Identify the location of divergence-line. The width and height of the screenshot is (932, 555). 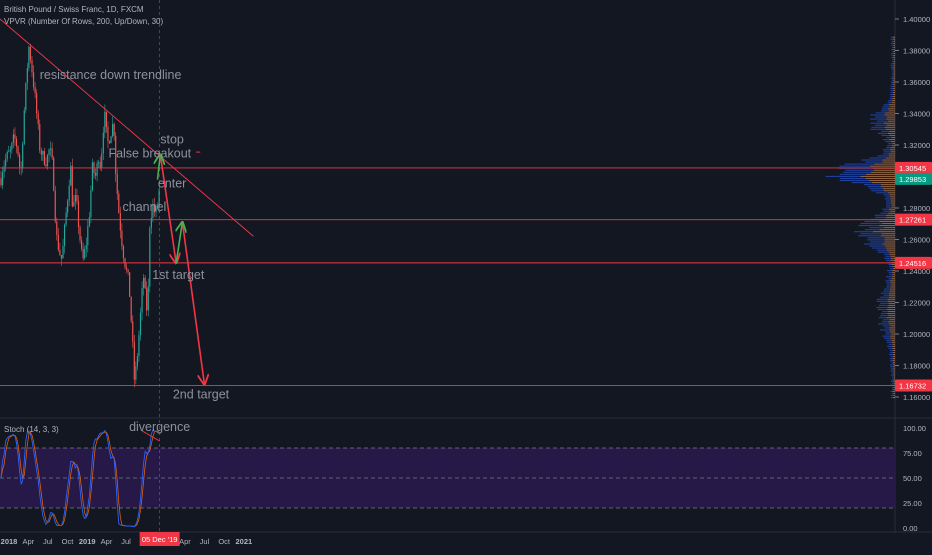
(151, 436).